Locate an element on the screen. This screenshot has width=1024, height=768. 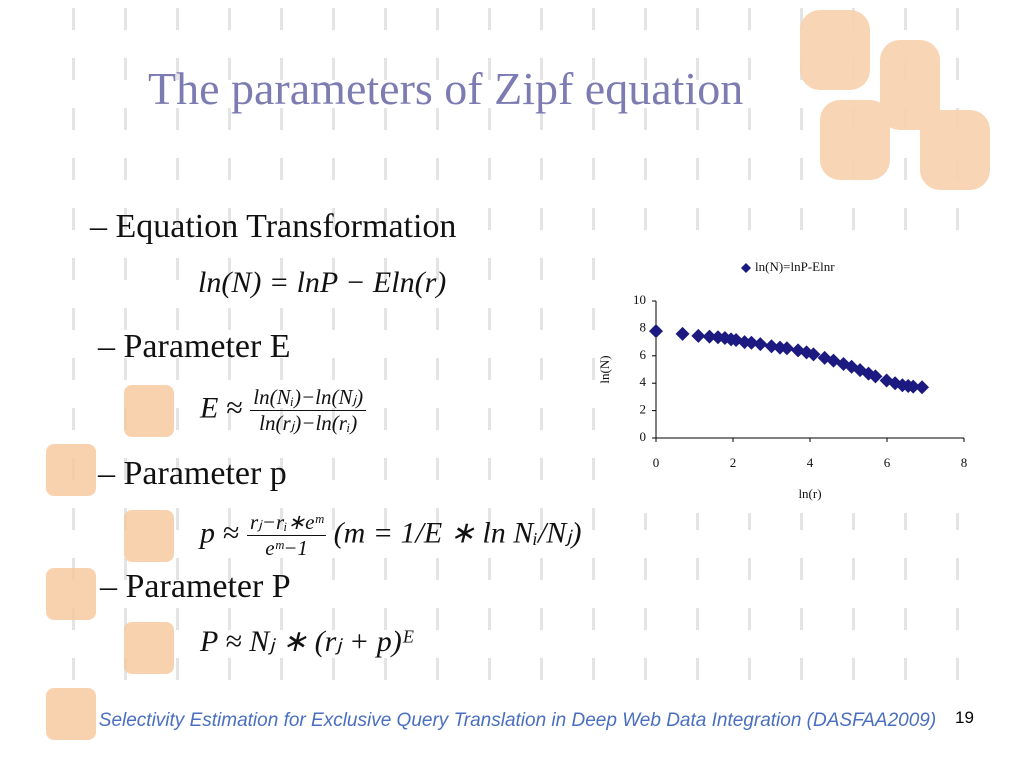
numerator: ln(Nᵢ)−ln(Nⱼ) is located at coordinates (308, 398).